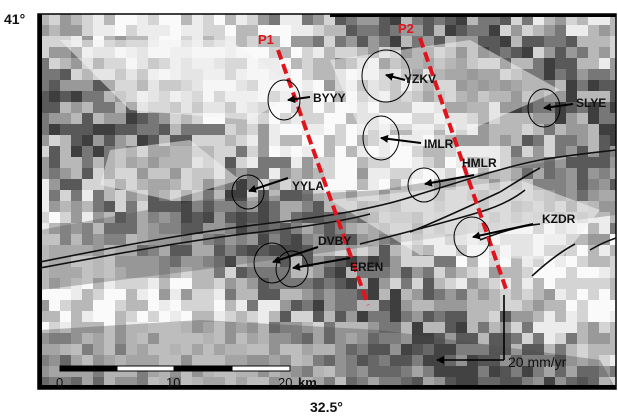  I want to click on velocity-vector-imlr, so click(401, 139).